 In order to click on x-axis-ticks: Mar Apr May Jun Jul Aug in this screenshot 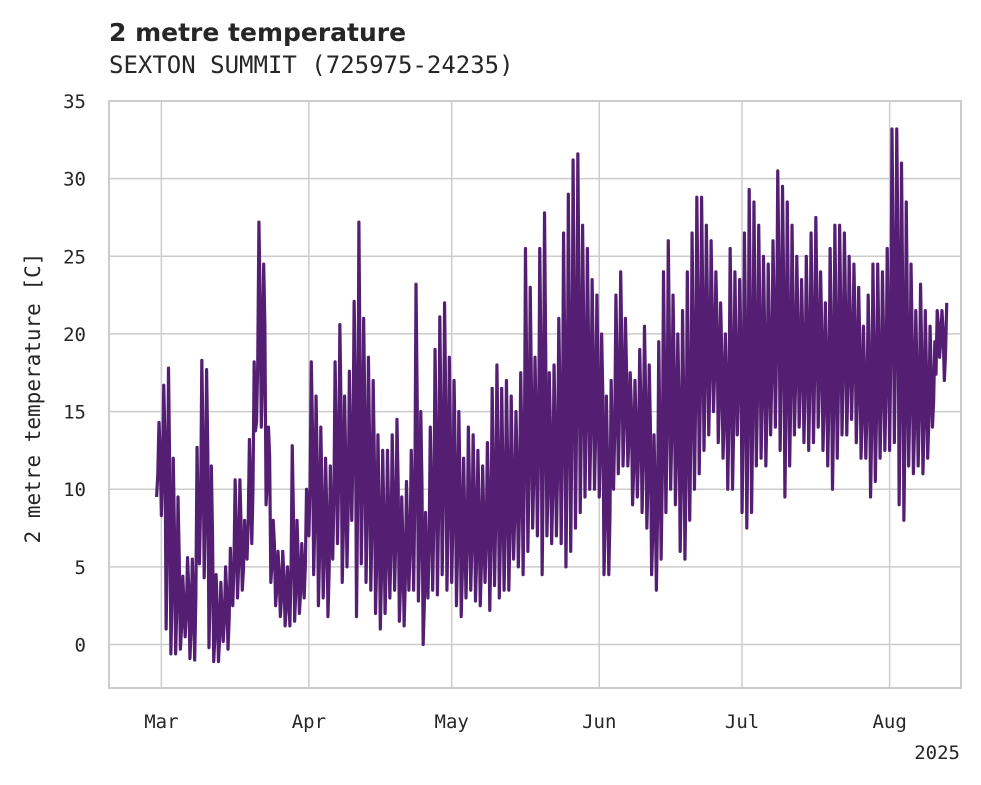, I will do `click(525, 722)`.